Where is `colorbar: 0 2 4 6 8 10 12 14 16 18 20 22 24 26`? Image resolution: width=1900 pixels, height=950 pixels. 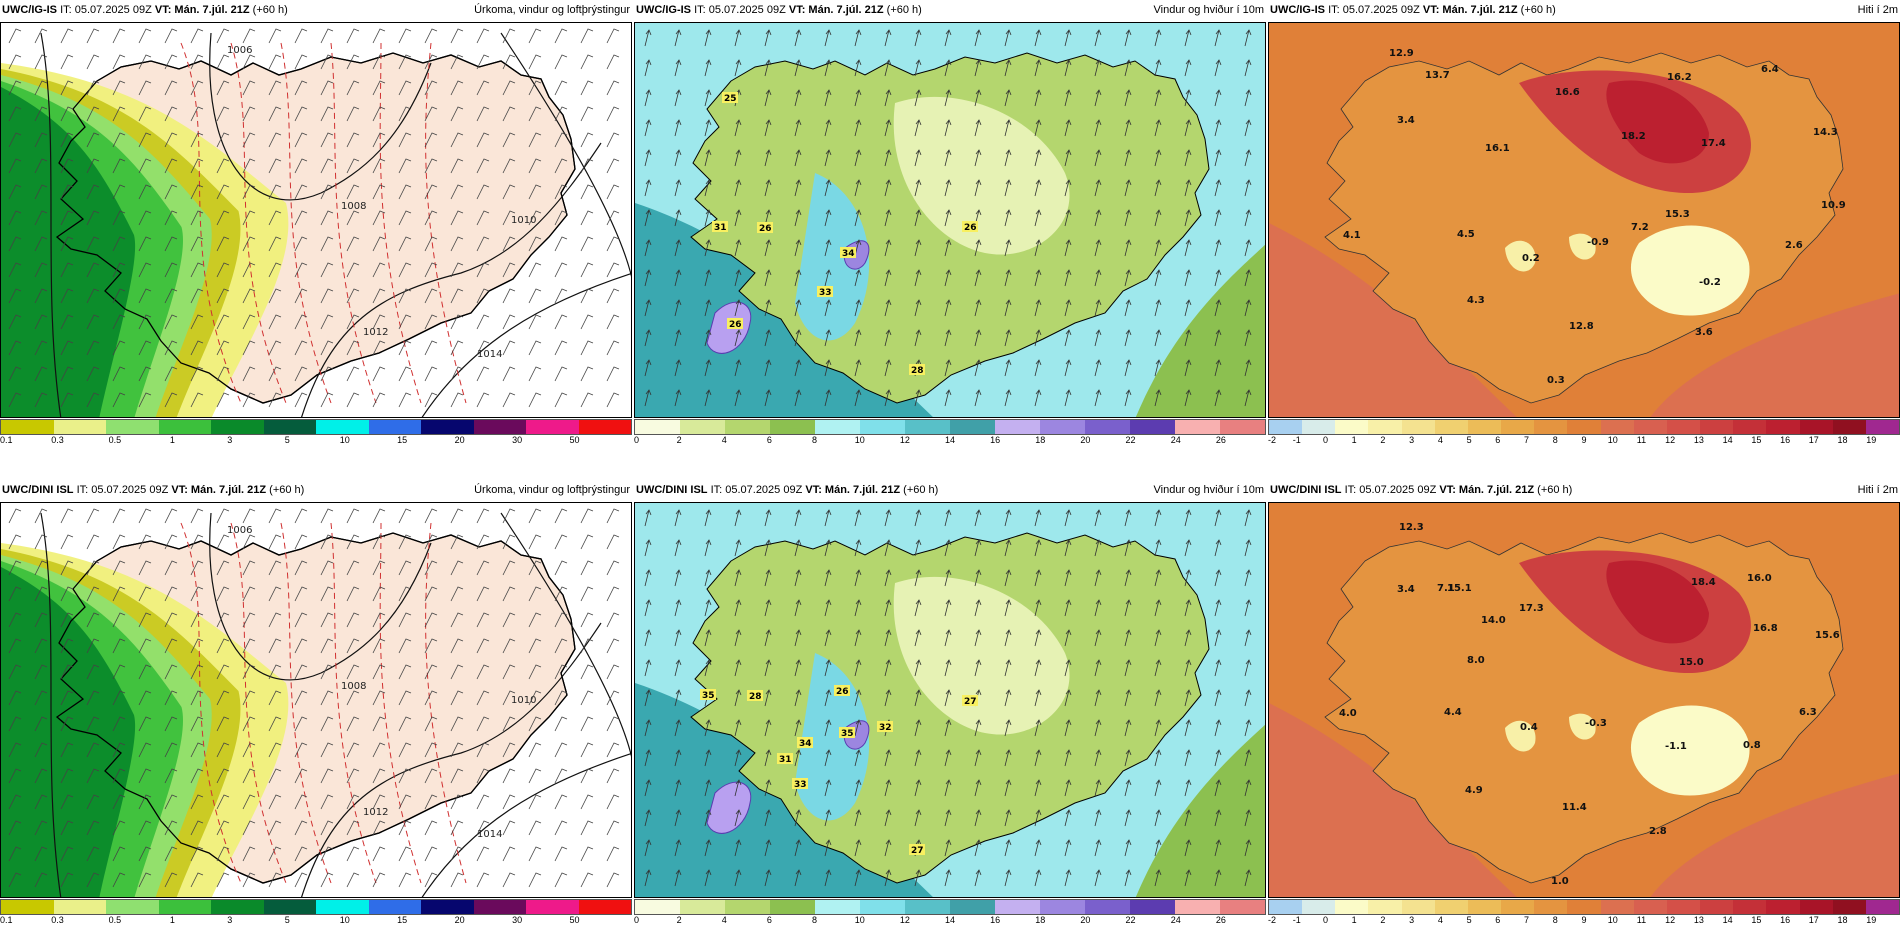 colorbar: 0 2 4 6 8 10 12 14 16 18 20 22 24 26 is located at coordinates (950, 434).